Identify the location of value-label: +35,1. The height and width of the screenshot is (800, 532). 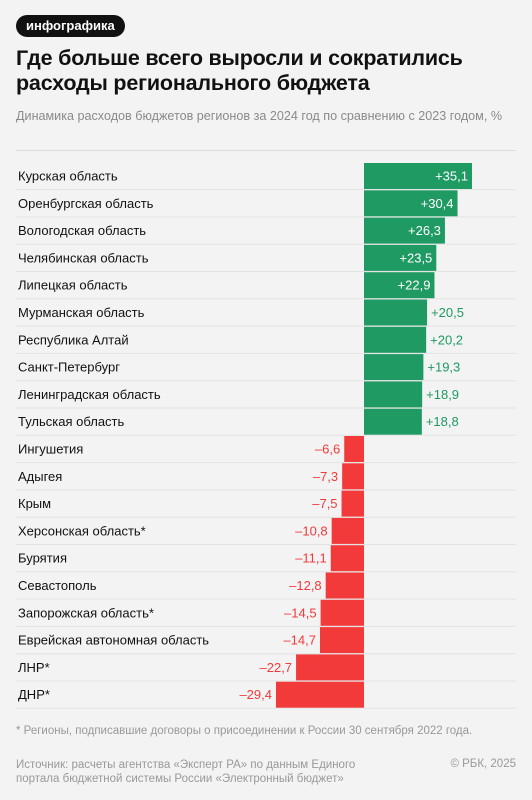
(451, 176).